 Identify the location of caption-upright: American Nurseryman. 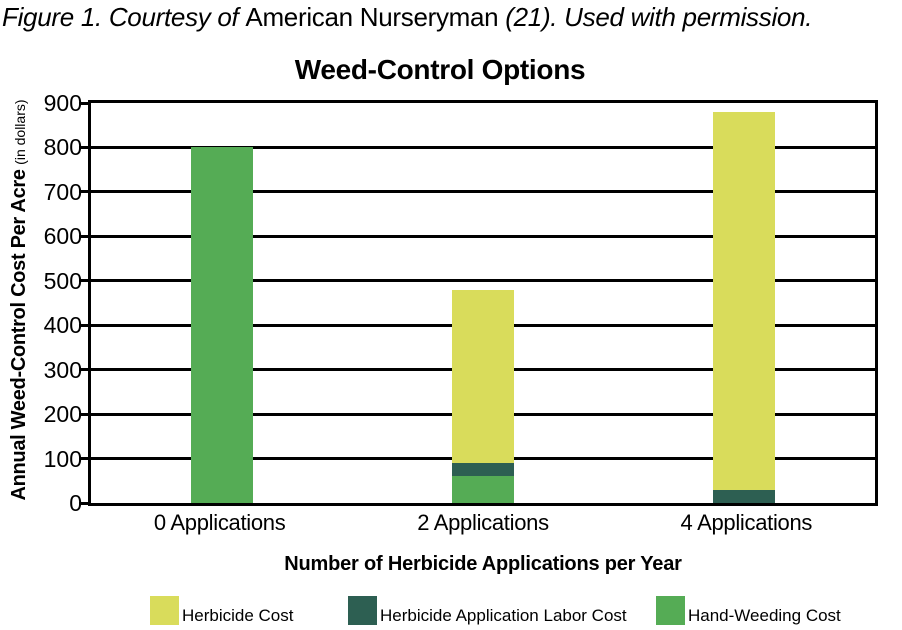
(375, 17).